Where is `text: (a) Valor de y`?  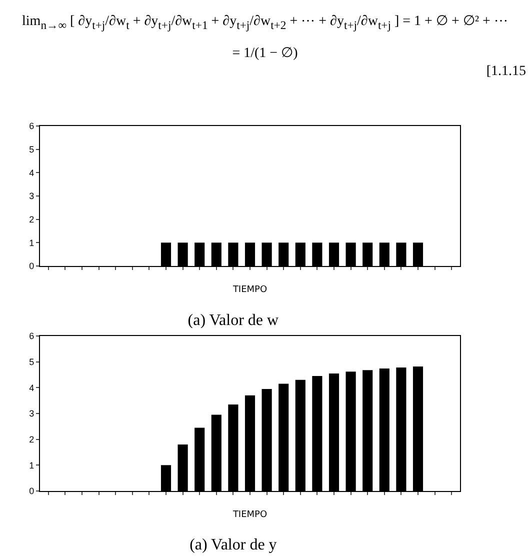
text: (a) Valor de y is located at coordinates (233, 545).